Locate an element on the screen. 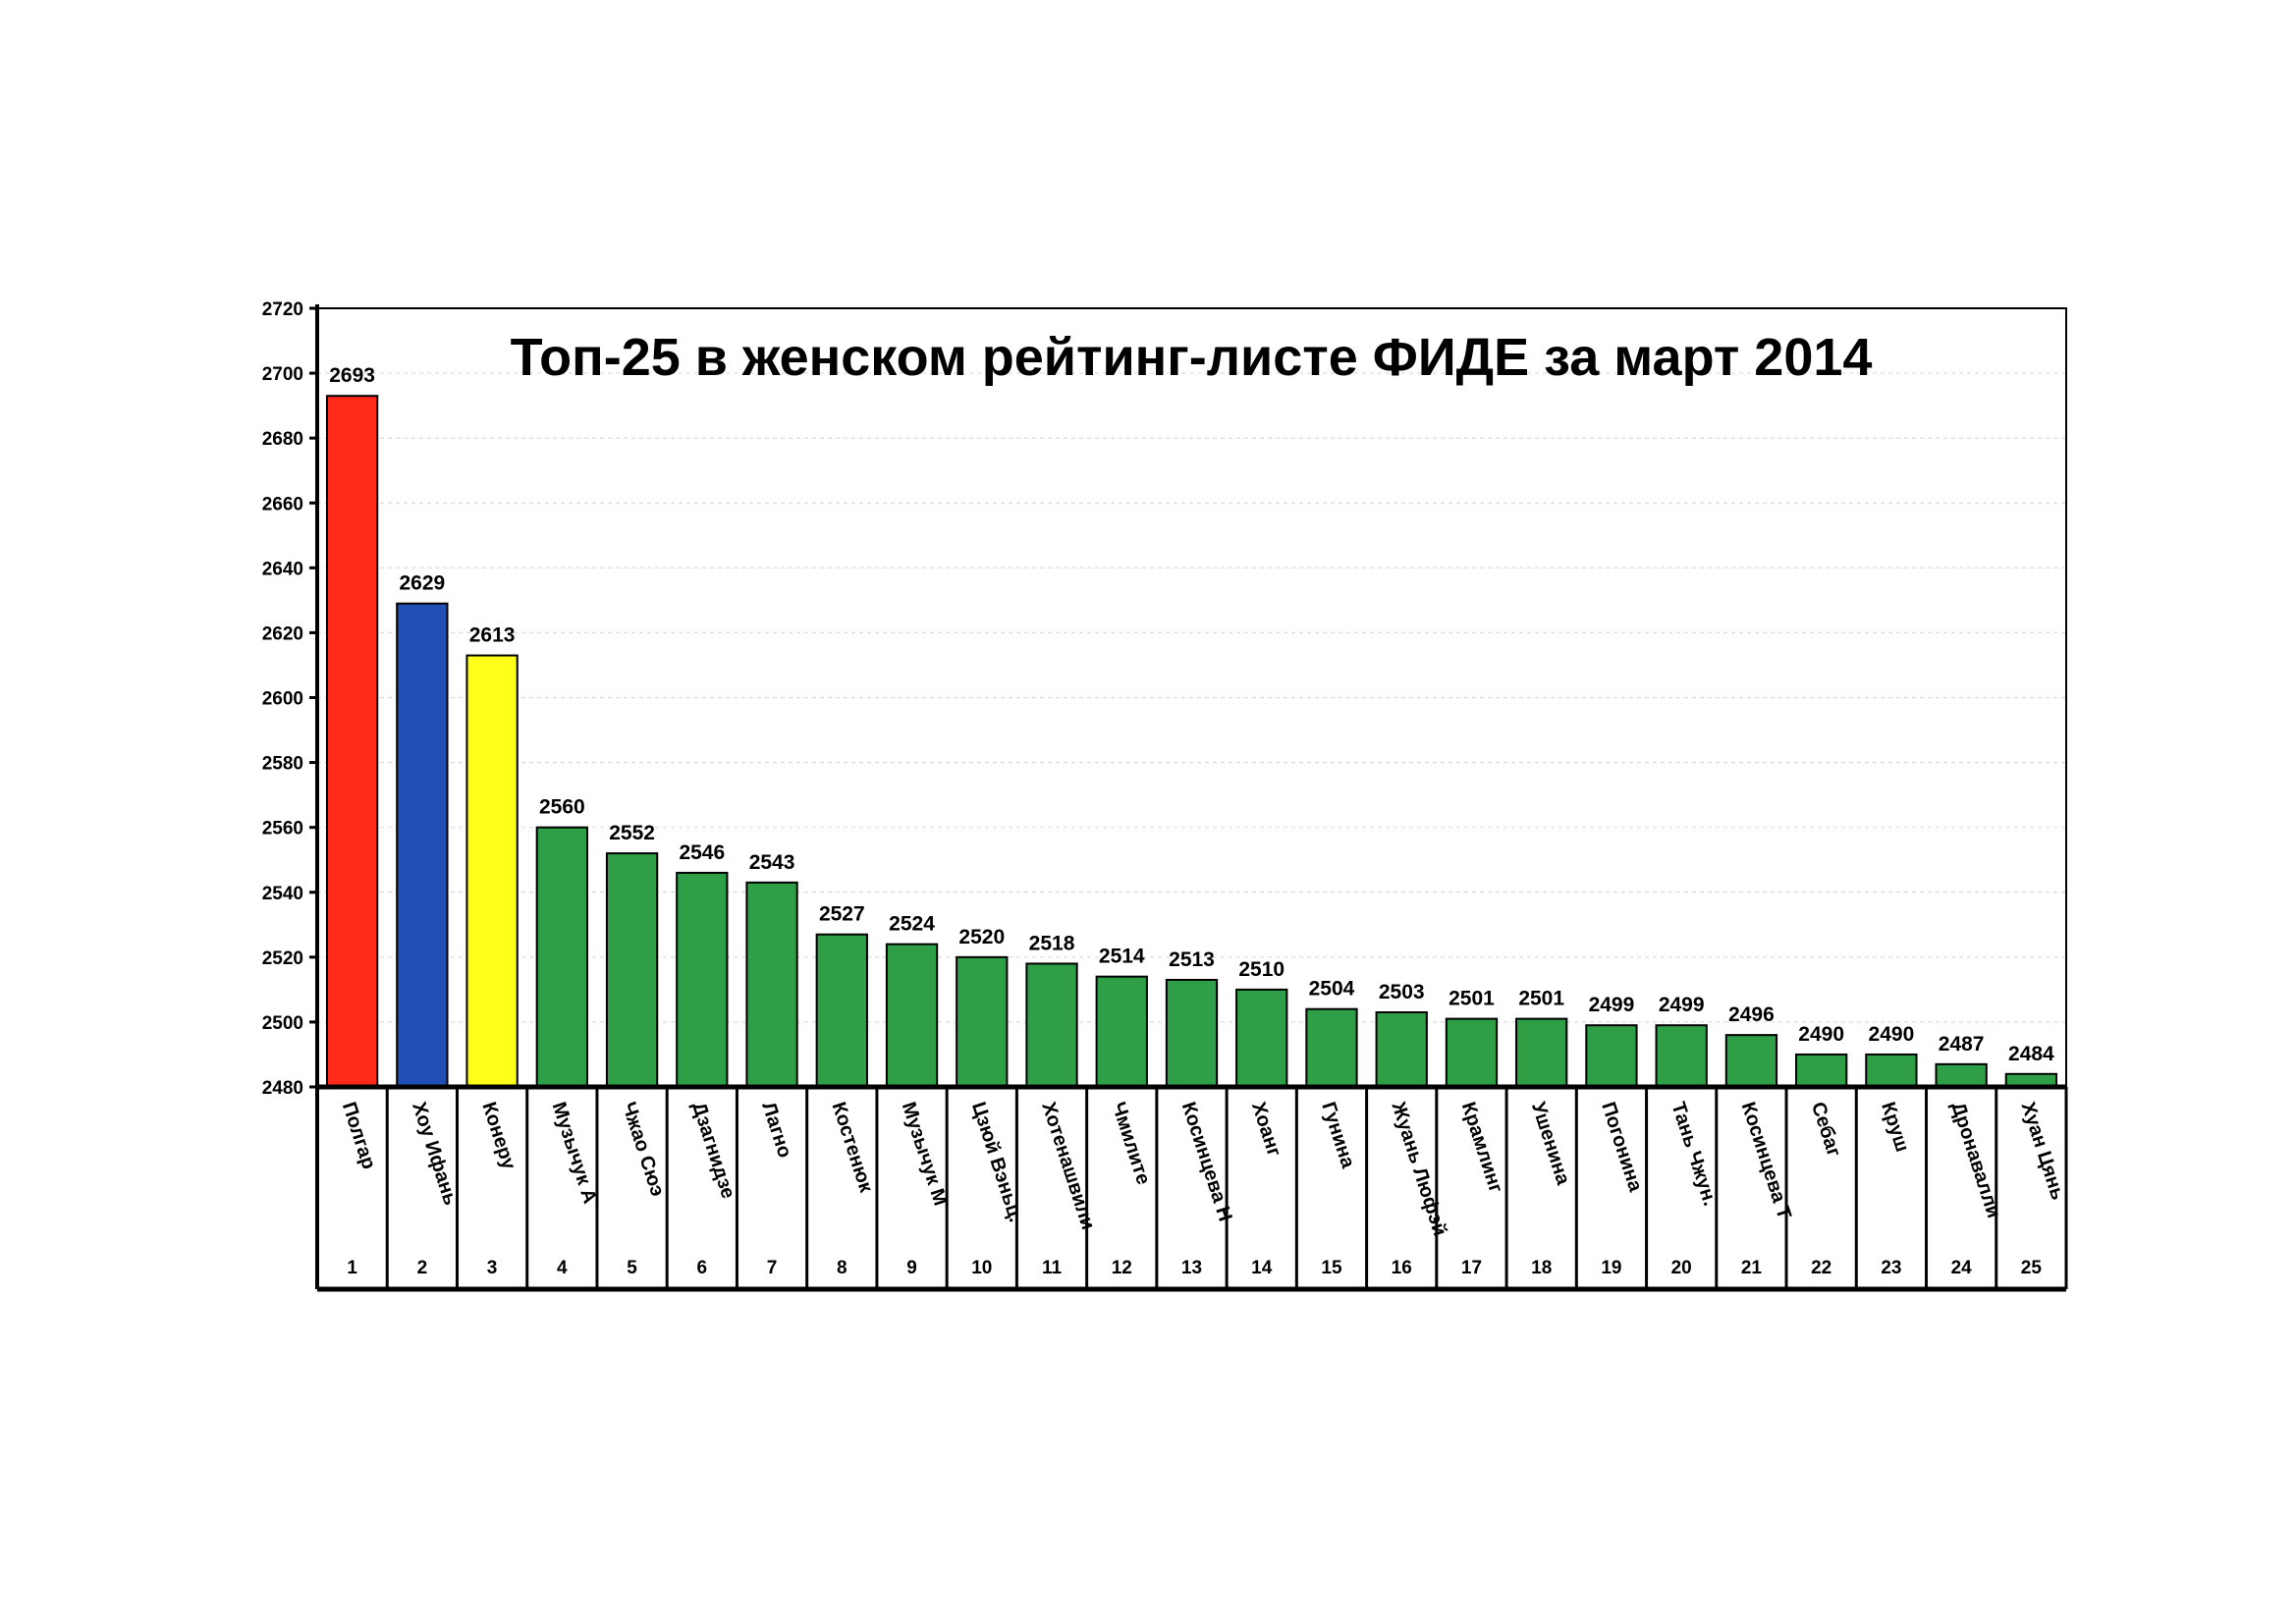 This screenshot has height=1624, width=2296. data-label: 2513 is located at coordinates (1192, 959).